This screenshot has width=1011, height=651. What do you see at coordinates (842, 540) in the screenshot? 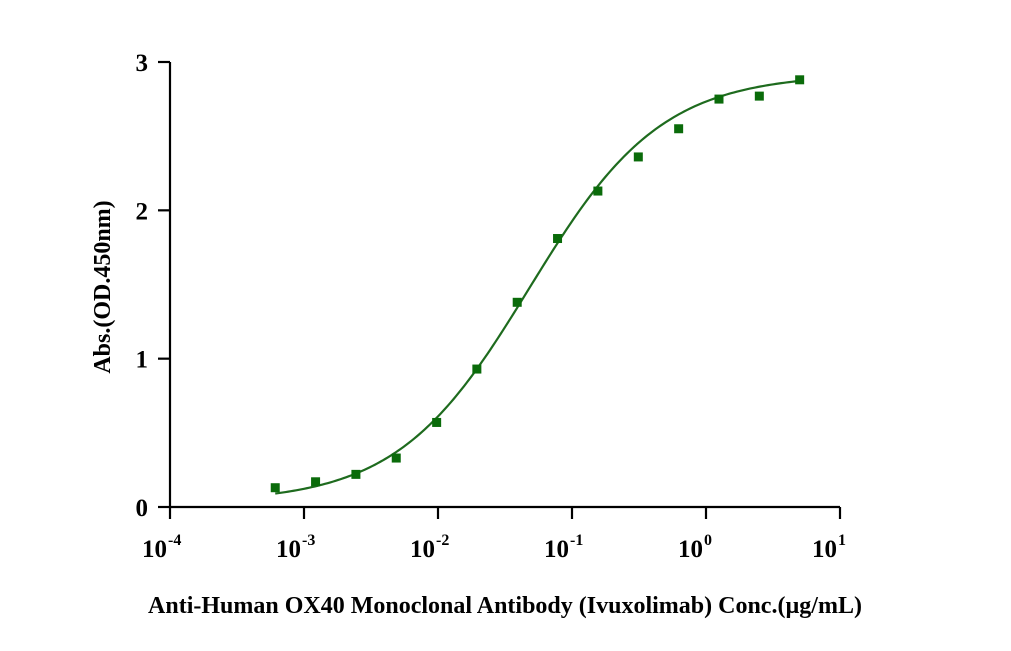
I see `x-tick-exponent: 1` at bounding box center [842, 540].